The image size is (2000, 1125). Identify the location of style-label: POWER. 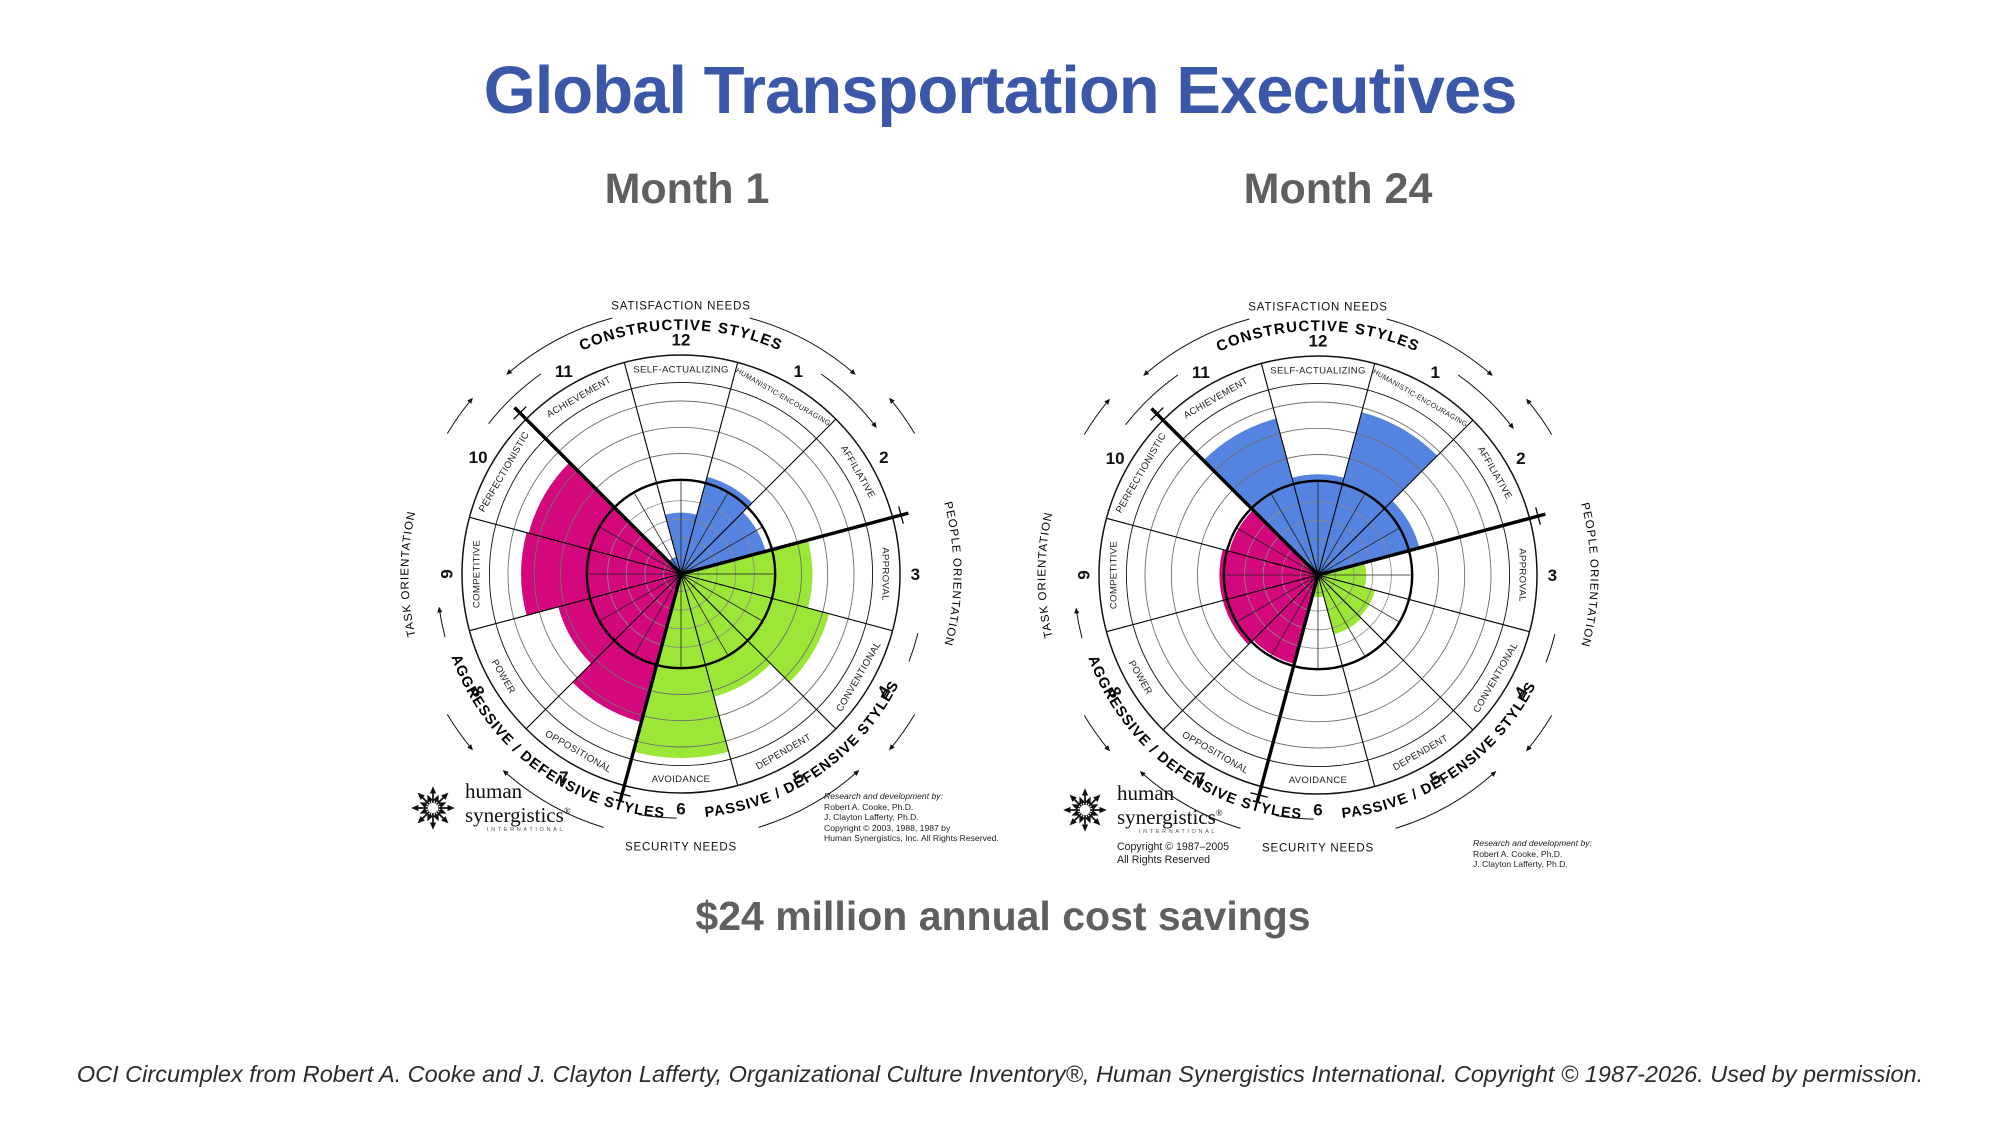
(1140, 678).